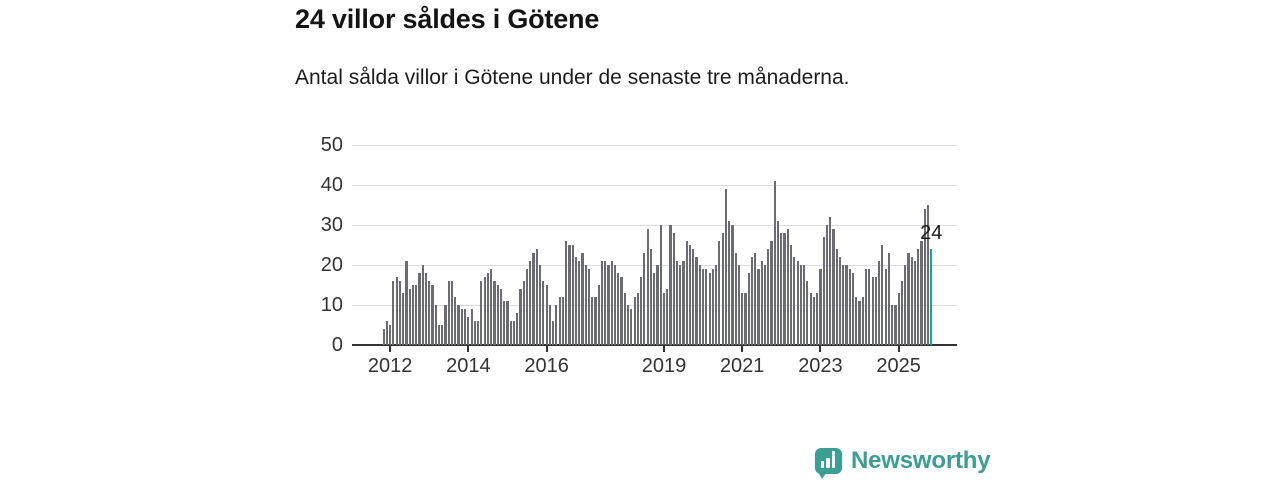  I want to click on newsworthy-speech-bubble-chart-icon, so click(828, 463).